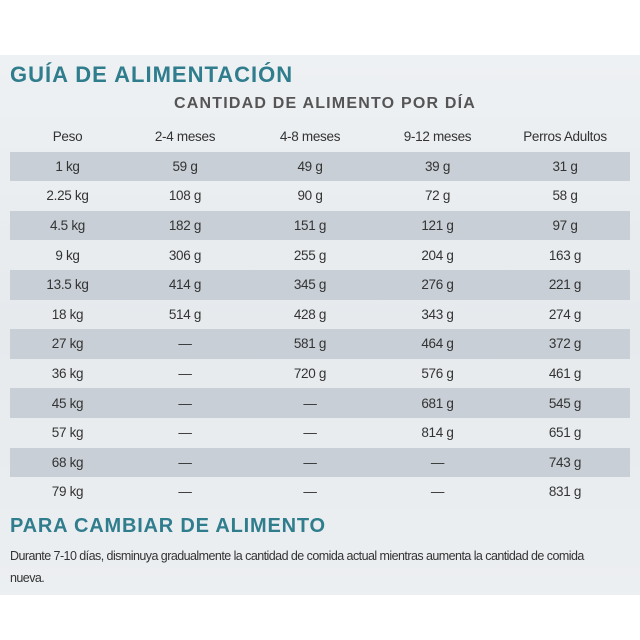 Image resolution: width=640 pixels, height=640 pixels. I want to click on table-cell: 58 g, so click(565, 196).